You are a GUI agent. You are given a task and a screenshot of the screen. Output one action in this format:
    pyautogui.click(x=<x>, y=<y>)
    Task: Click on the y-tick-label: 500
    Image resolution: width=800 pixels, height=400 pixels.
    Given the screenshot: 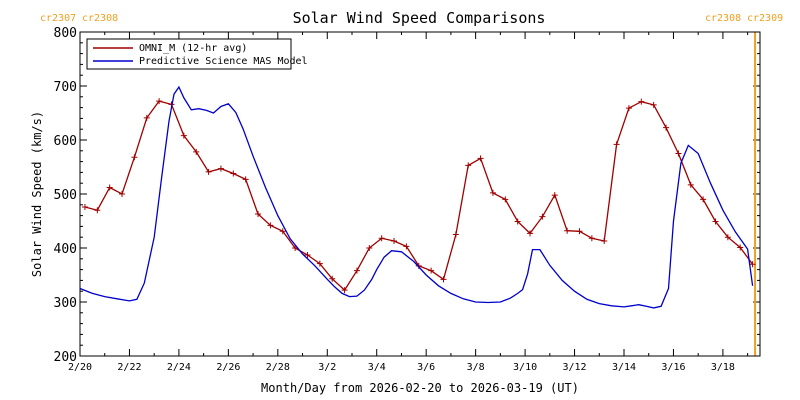 What is the action you would take?
    pyautogui.click(x=65, y=195)
    